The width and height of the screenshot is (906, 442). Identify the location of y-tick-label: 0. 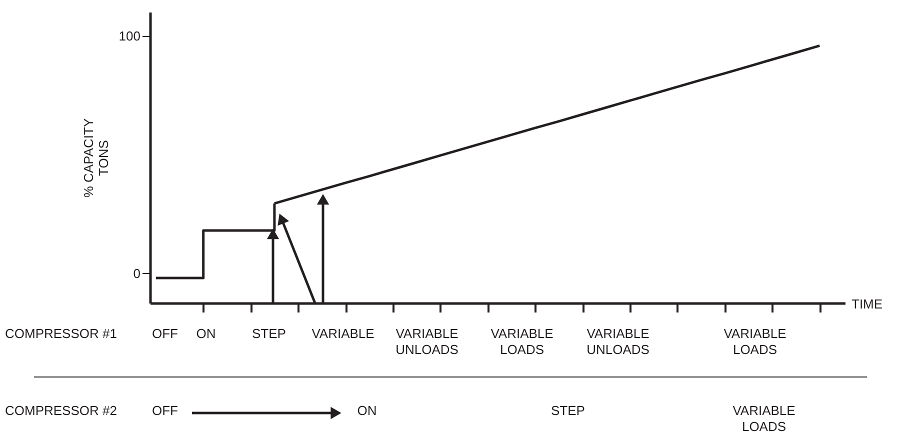
(136, 273).